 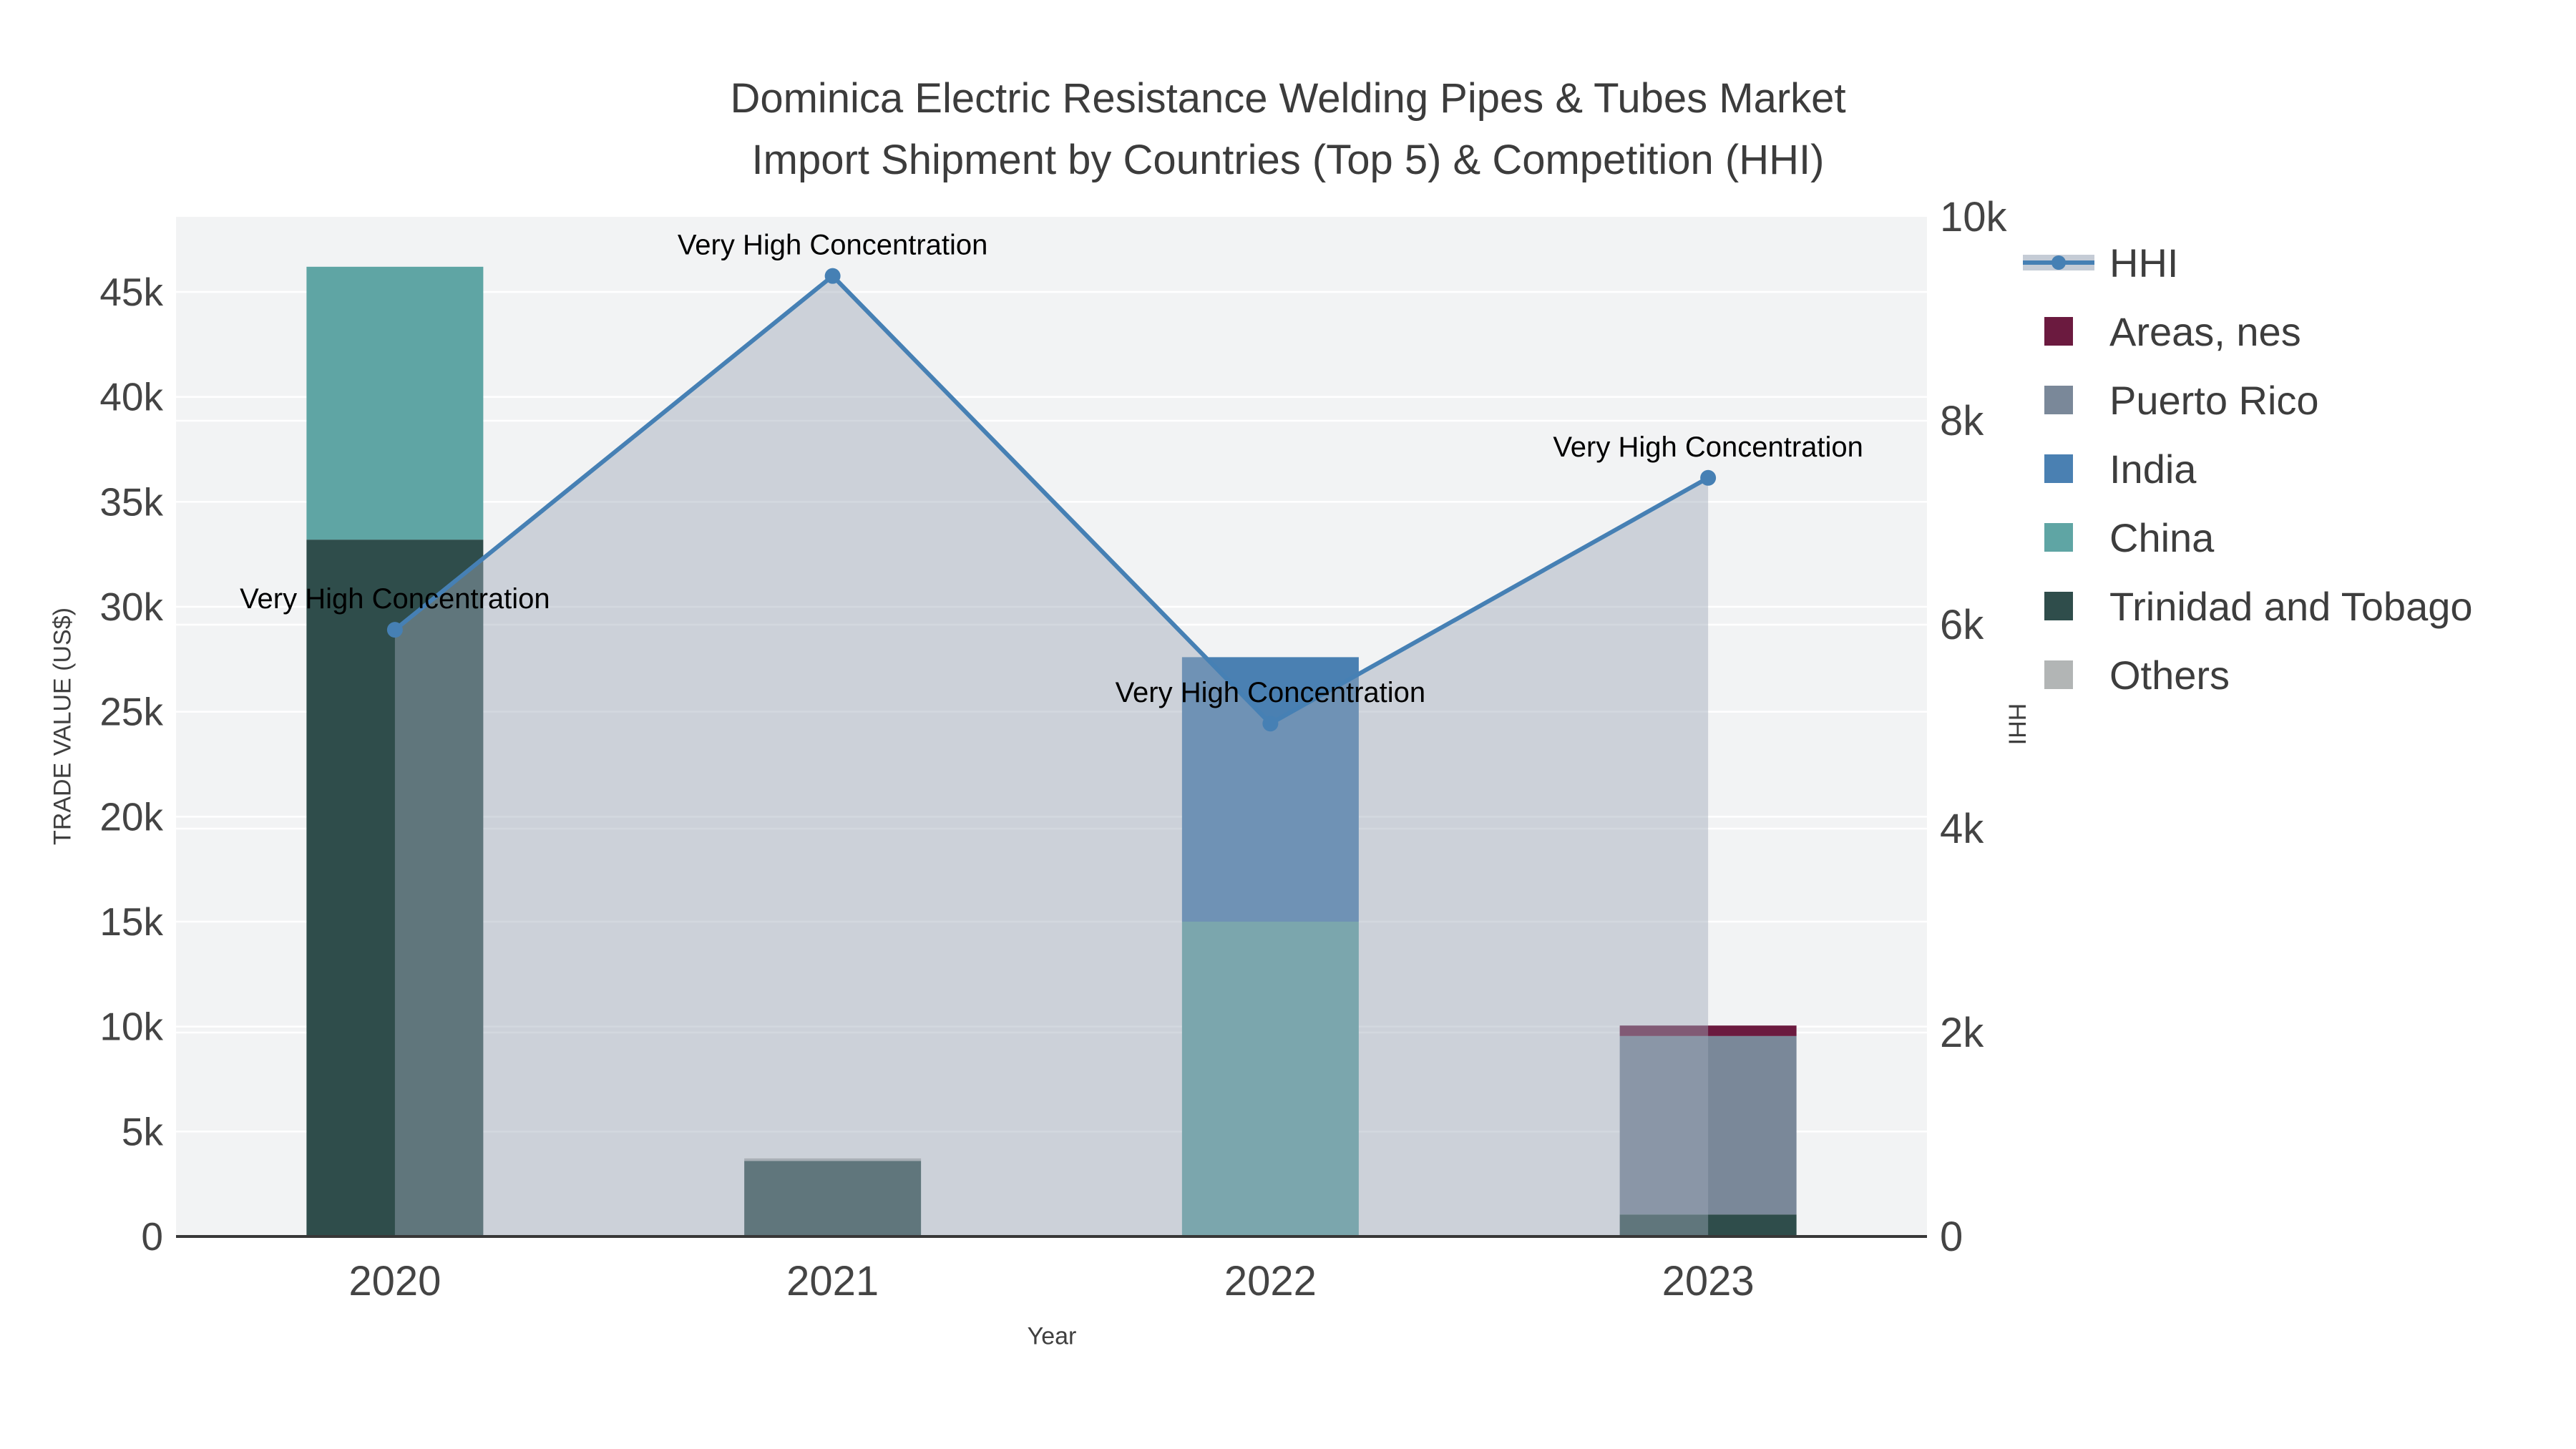 I want to click on bar-segment-india-2022, so click(x=1270, y=789).